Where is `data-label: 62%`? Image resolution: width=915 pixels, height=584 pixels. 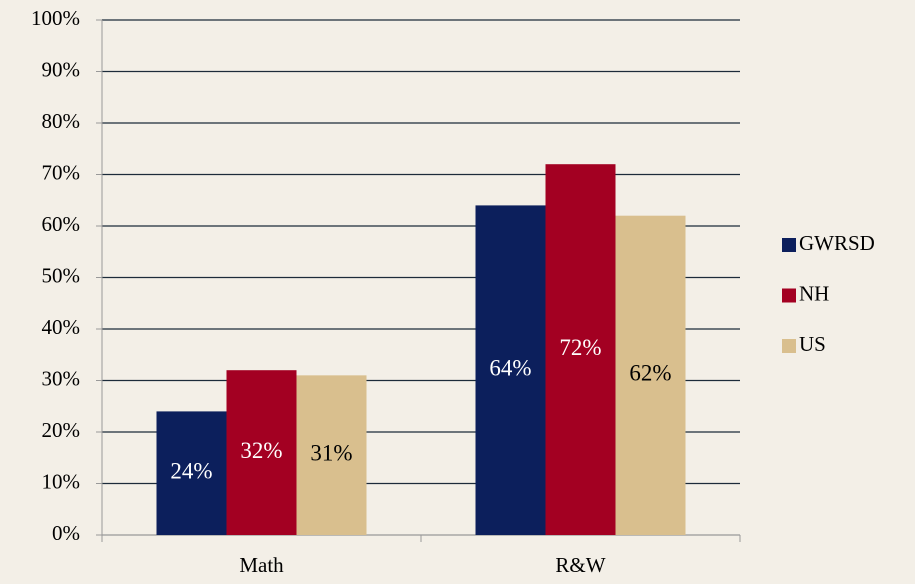
data-label: 62% is located at coordinates (650, 373).